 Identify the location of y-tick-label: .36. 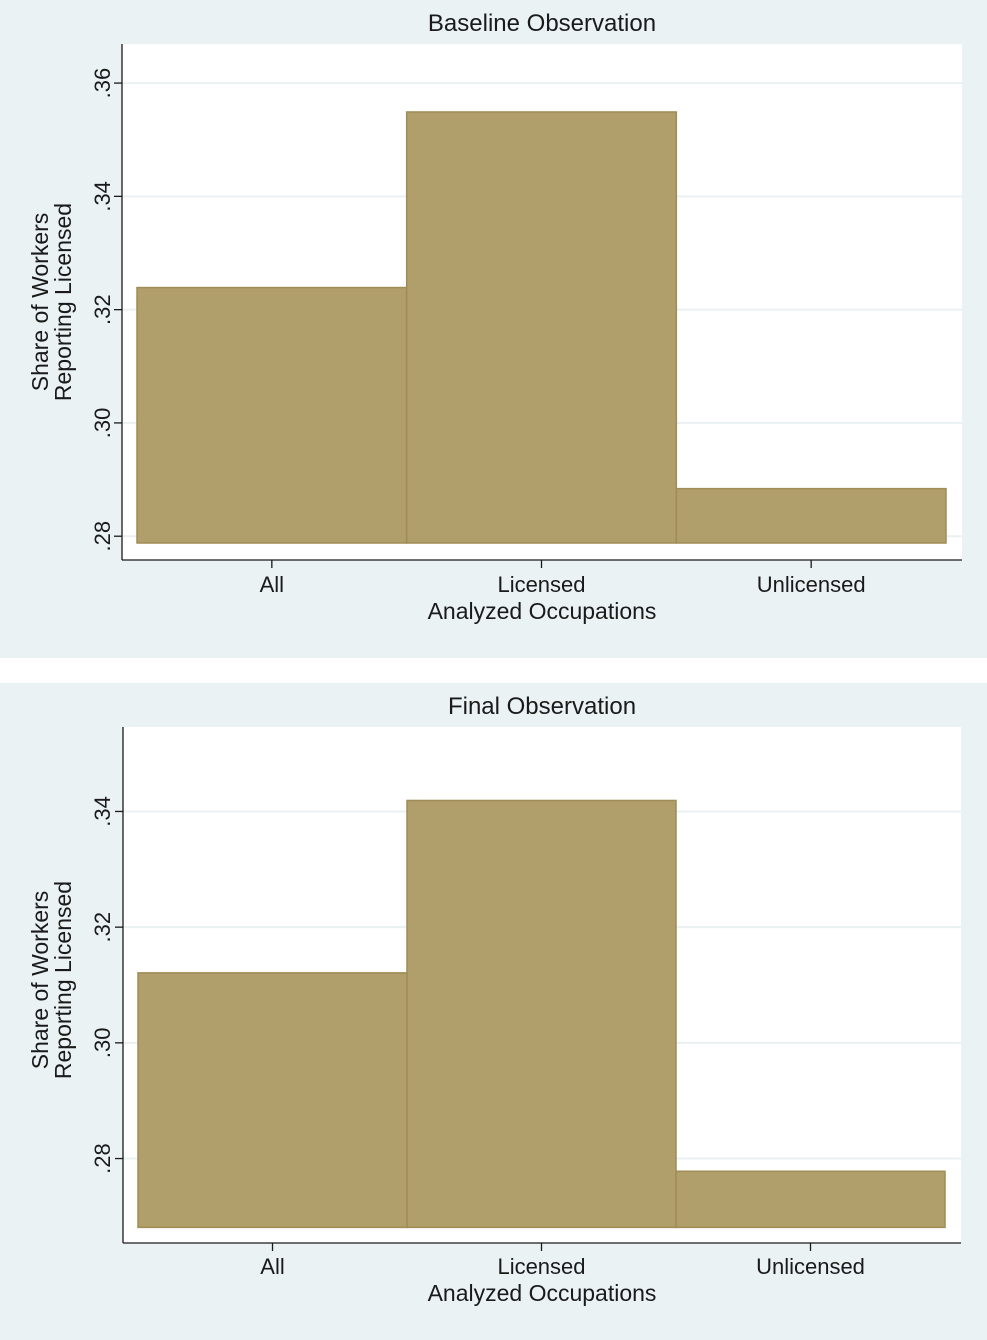
(102, 83).